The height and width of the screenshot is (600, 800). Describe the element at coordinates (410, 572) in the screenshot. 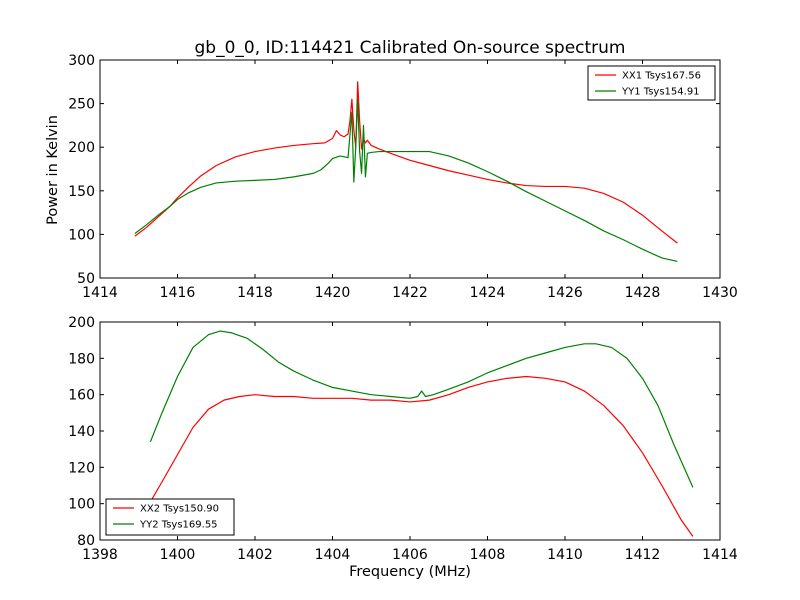

I see `x-axis-label: Frequency (MHz)` at that location.